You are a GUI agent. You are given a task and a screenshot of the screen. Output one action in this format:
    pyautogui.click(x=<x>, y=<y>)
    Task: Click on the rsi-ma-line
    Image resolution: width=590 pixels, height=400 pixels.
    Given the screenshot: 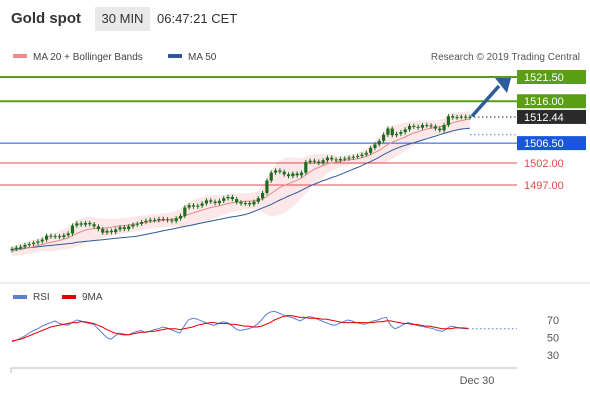 What is the action you would take?
    pyautogui.click(x=240, y=328)
    